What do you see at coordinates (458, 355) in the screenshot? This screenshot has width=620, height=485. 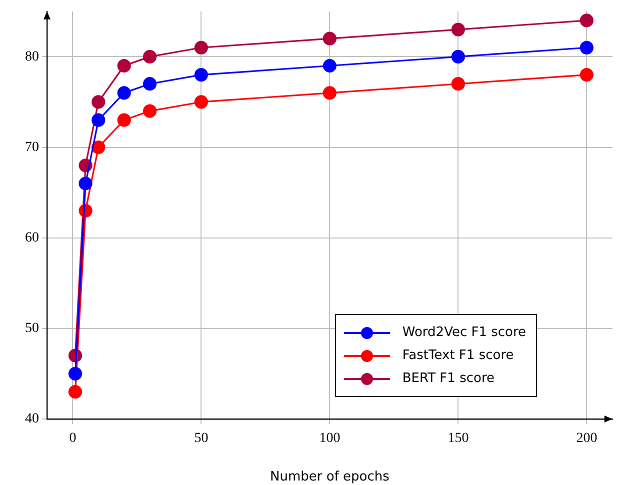 I see `legend-label: FastText F1 score` at bounding box center [458, 355].